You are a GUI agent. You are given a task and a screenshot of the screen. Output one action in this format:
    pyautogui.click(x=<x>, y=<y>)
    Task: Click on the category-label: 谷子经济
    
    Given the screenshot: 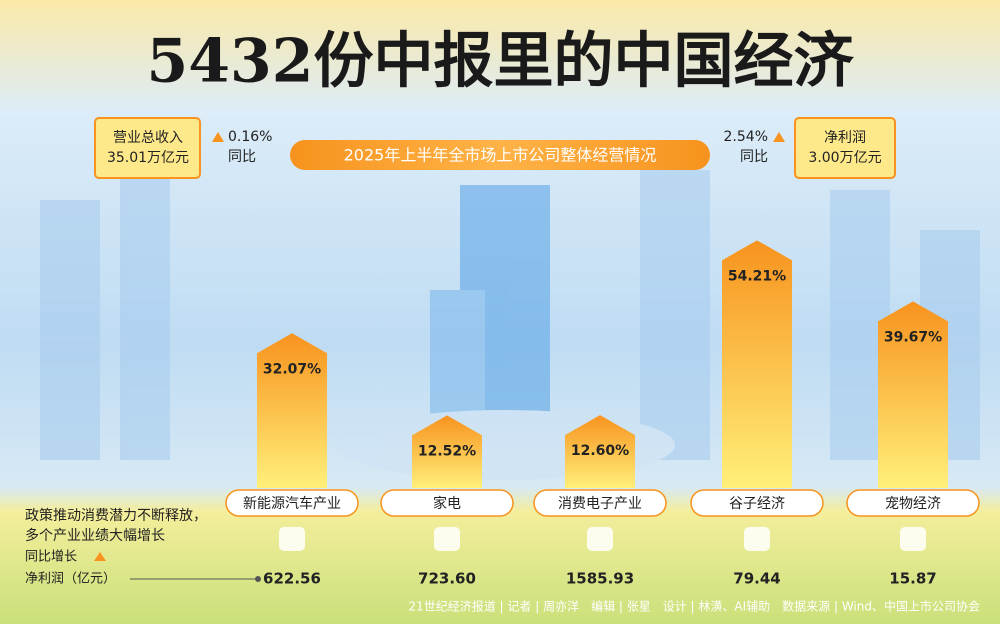 What is the action you would take?
    pyautogui.click(x=757, y=504)
    